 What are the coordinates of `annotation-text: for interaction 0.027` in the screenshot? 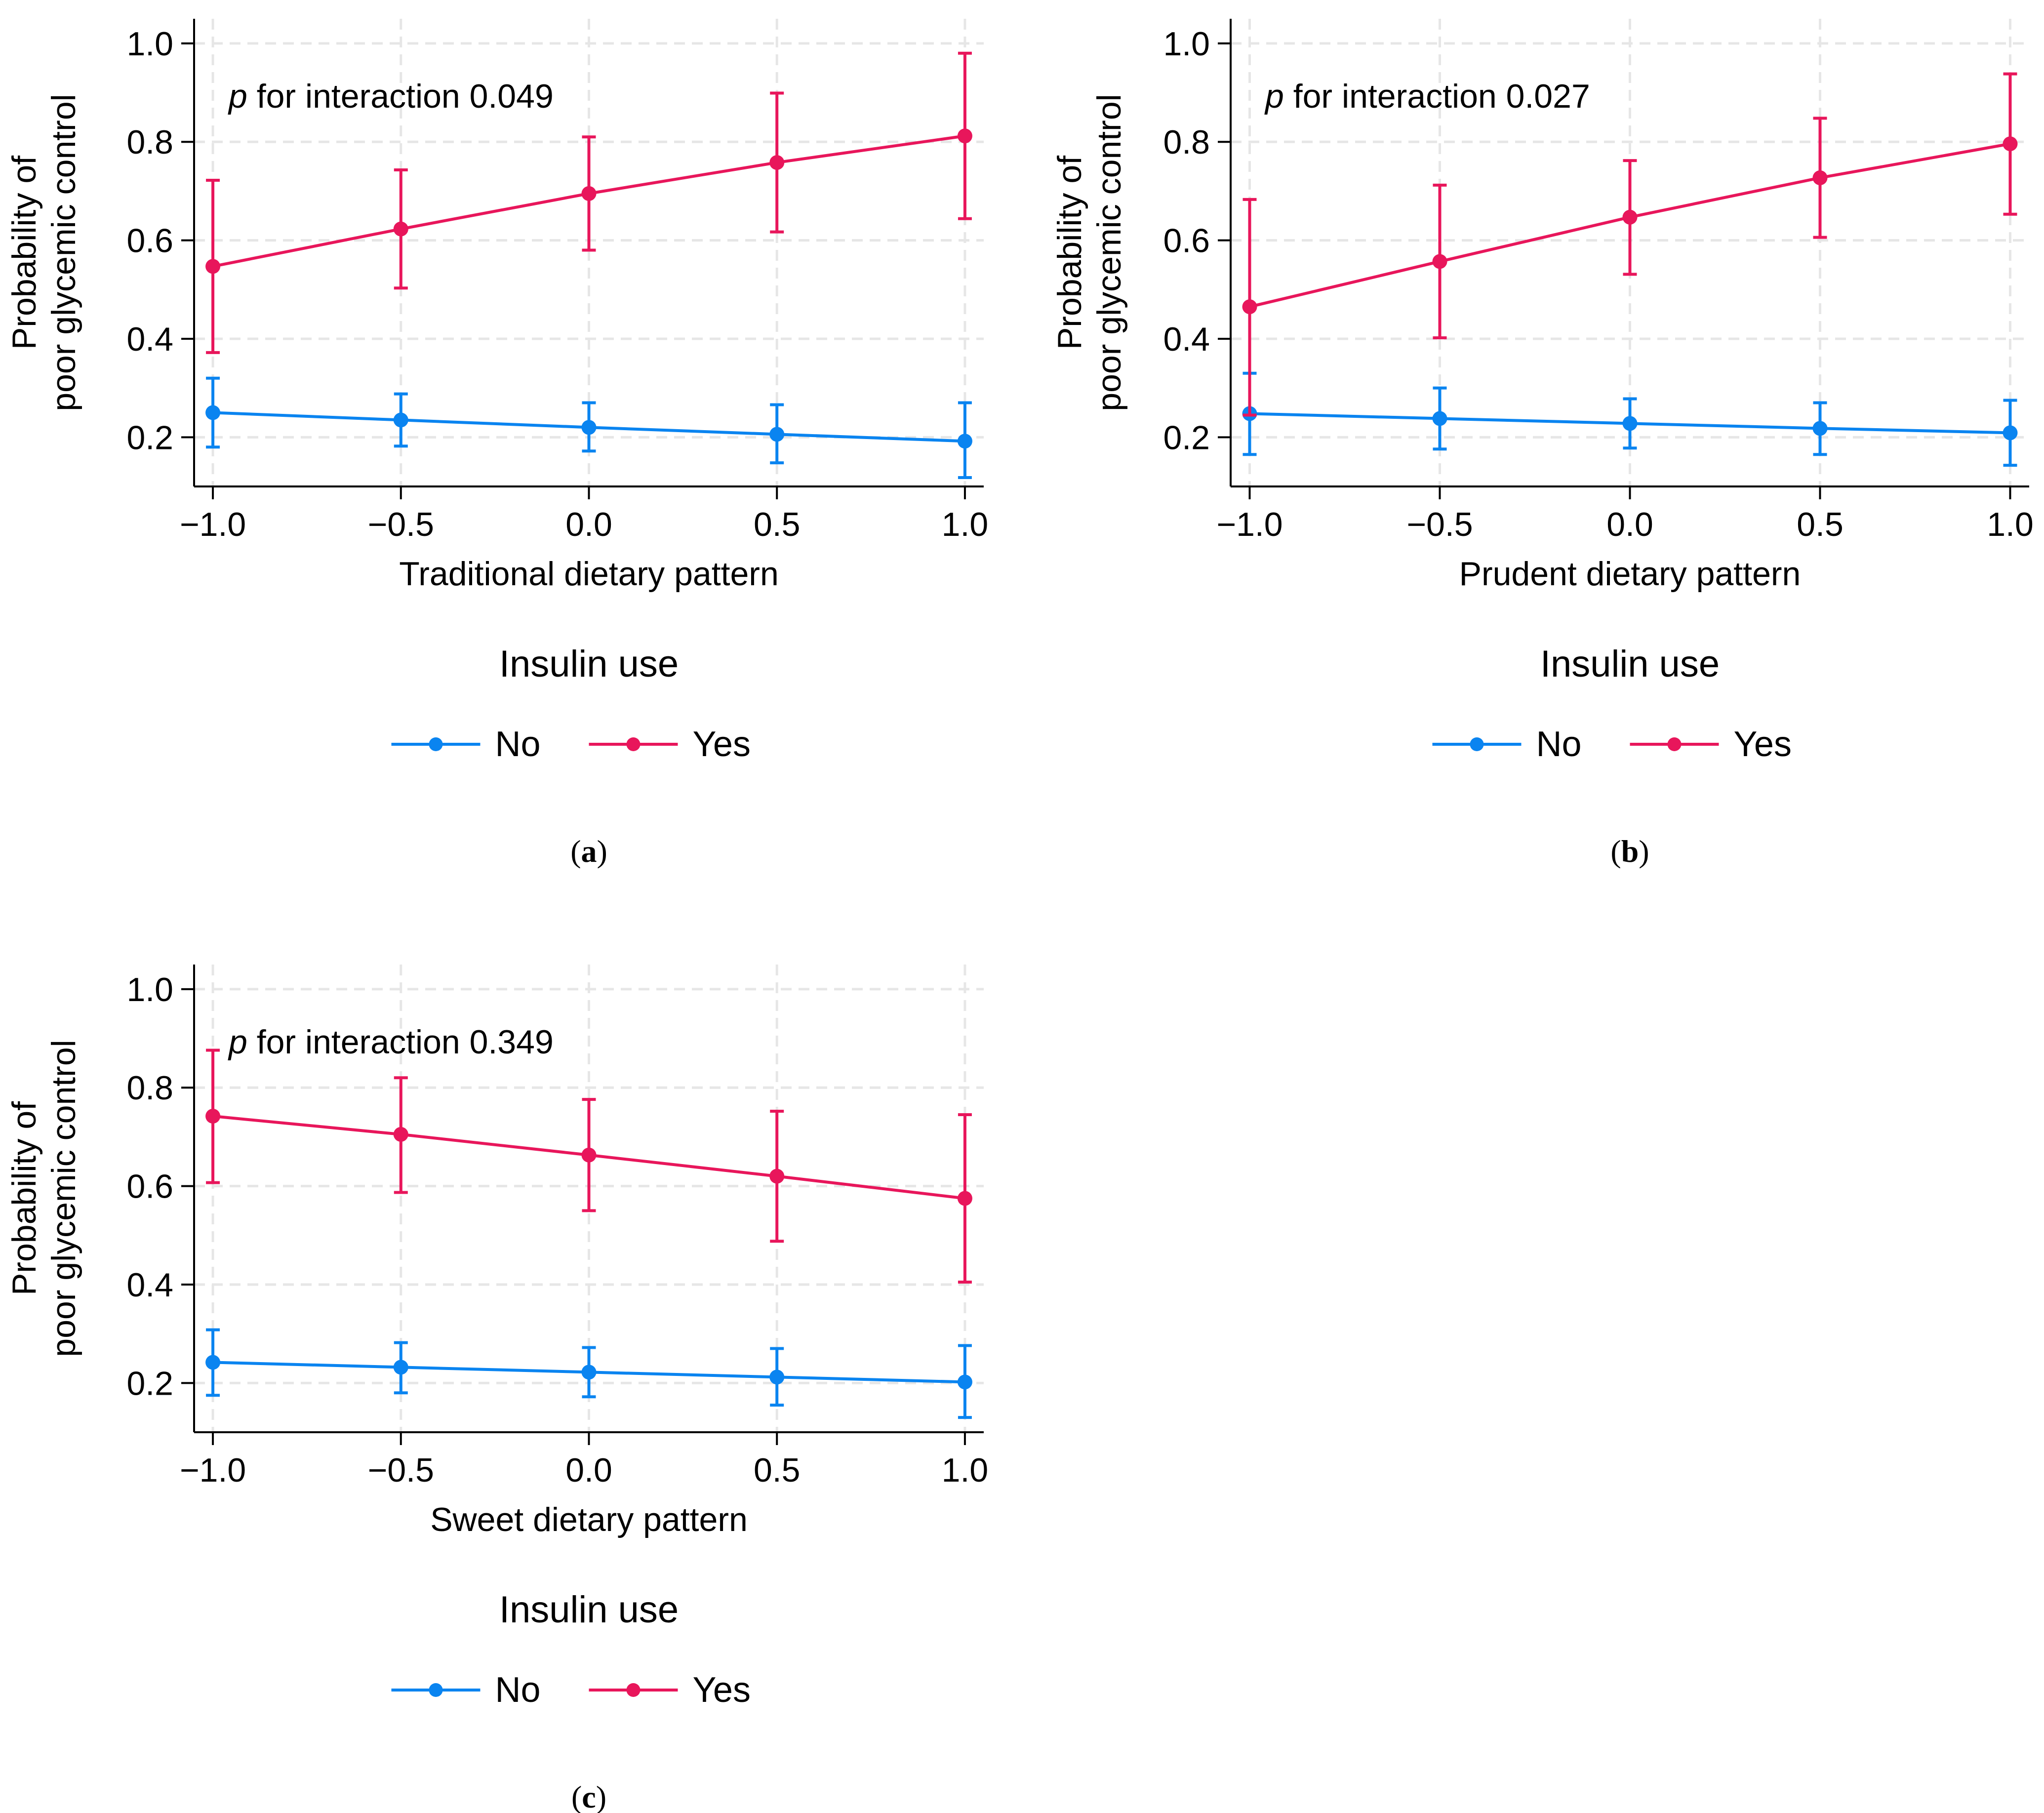 It's located at (1437, 97).